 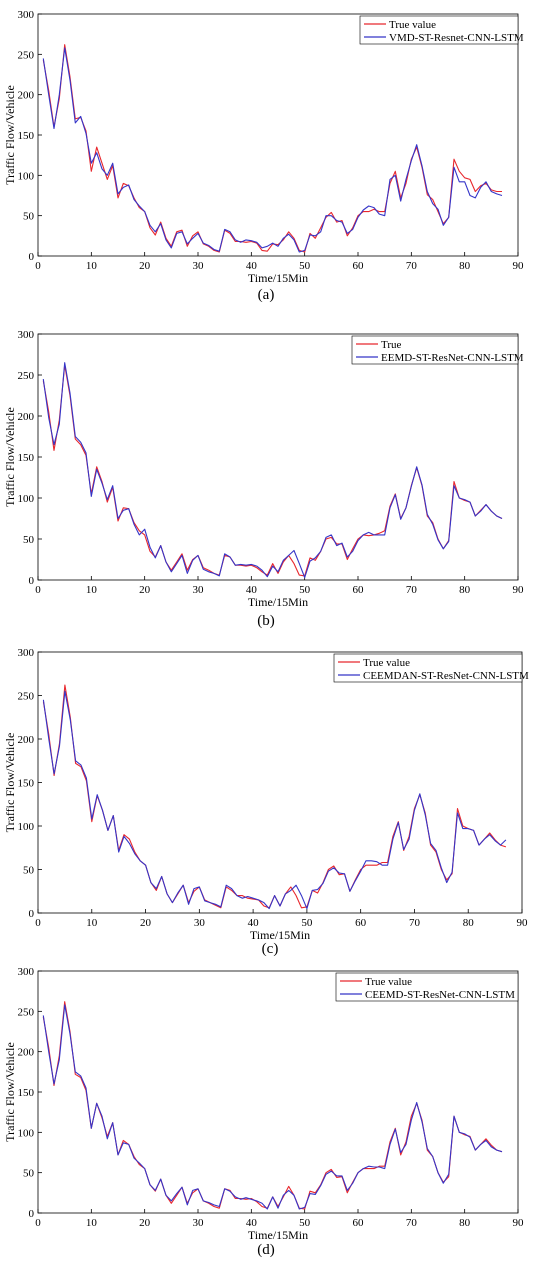 I want to click on legend-label: VMD-ST-Resnet-CNN-LSTM, so click(x=456, y=38).